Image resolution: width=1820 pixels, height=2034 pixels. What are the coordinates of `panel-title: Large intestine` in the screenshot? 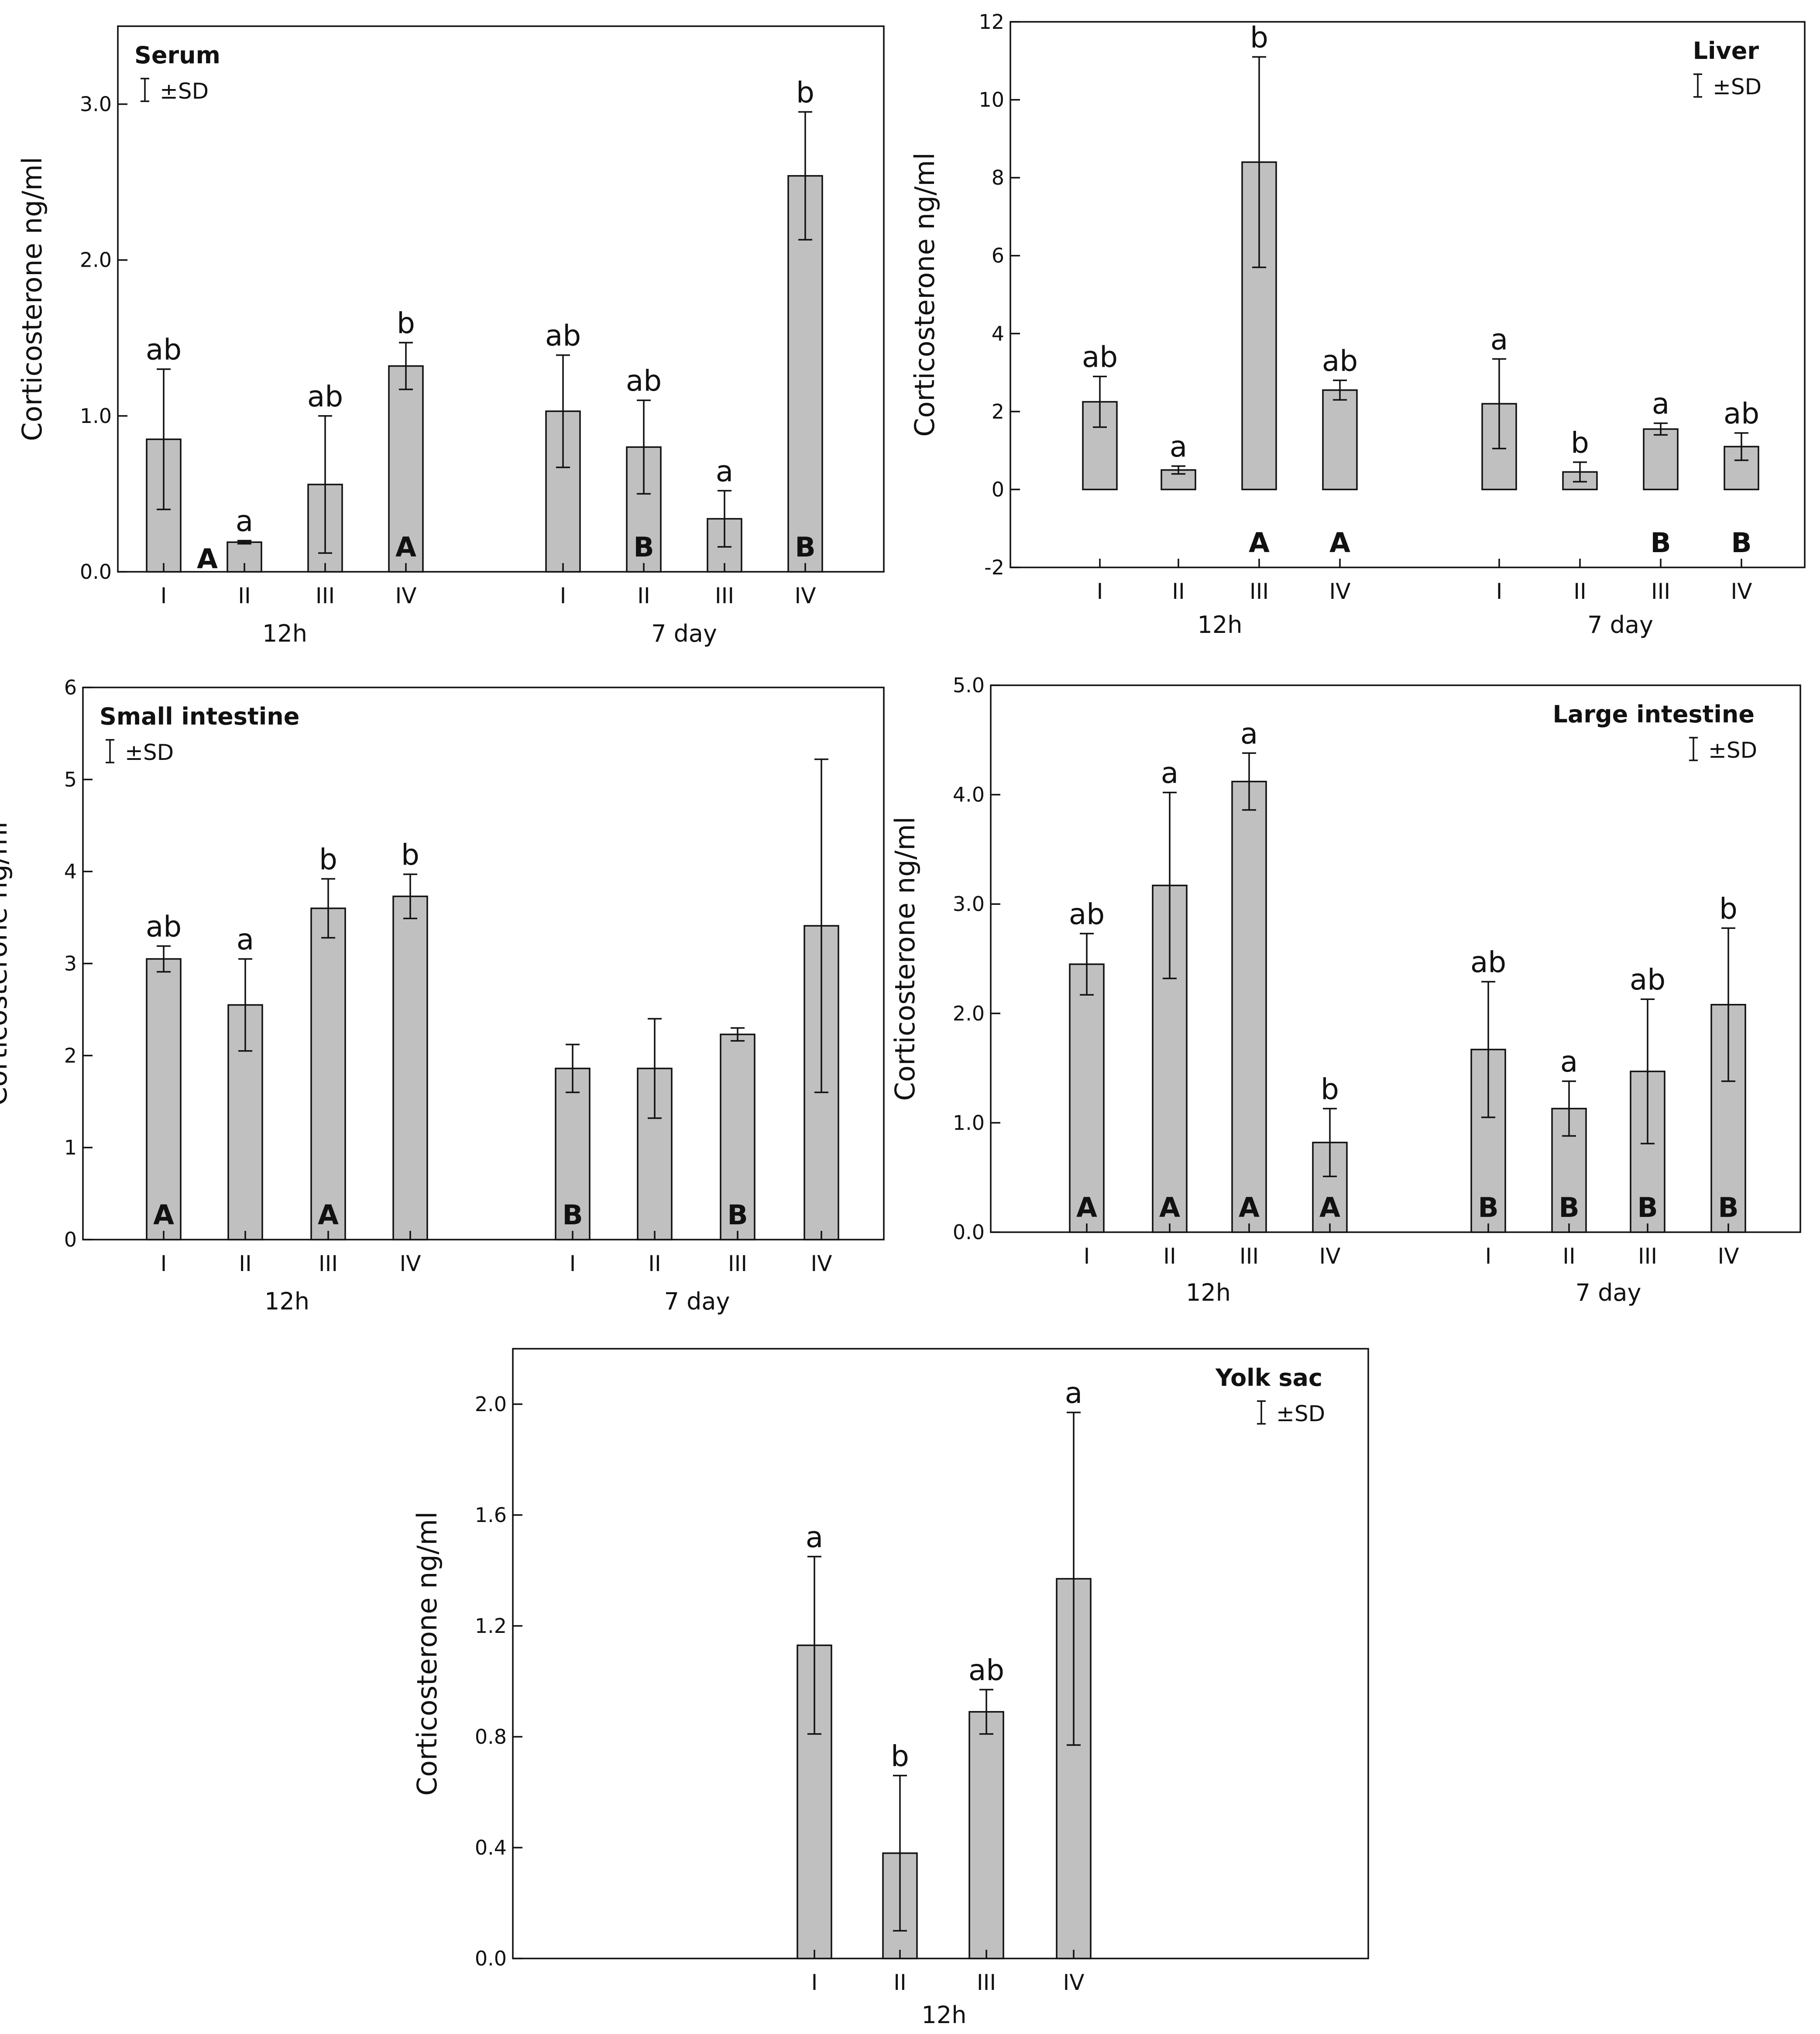 It's located at (1654, 714).